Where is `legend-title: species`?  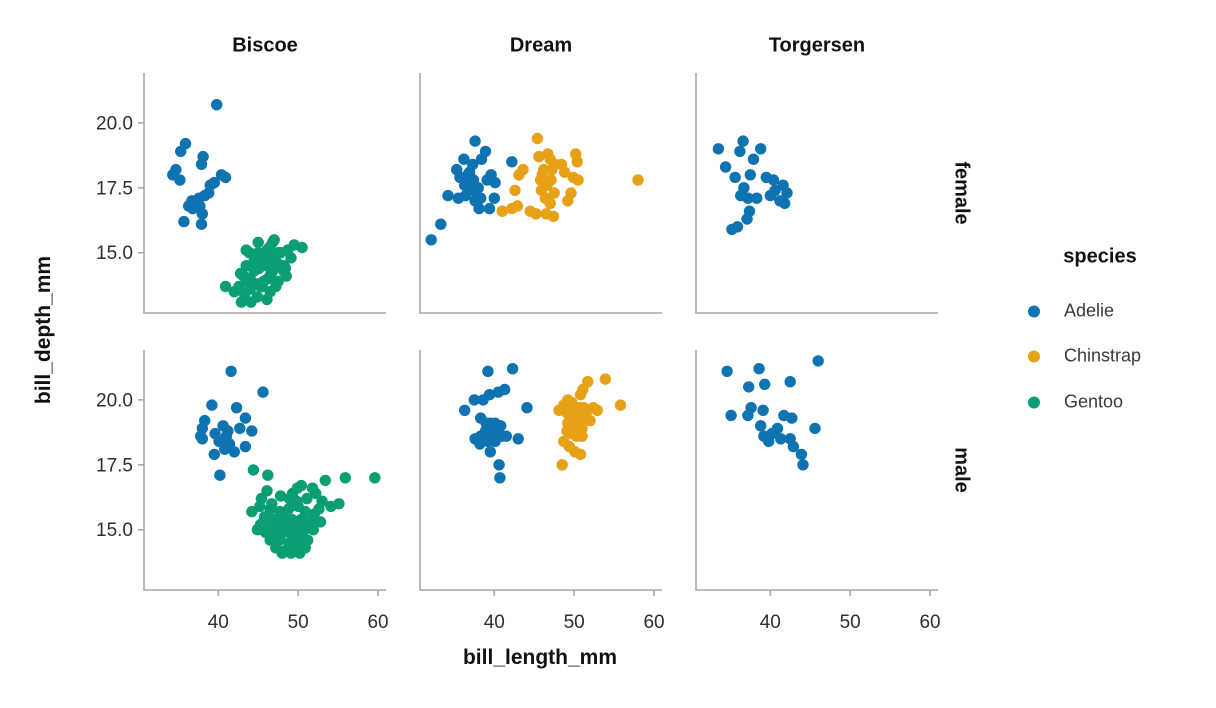 legend-title: species is located at coordinates (1100, 256).